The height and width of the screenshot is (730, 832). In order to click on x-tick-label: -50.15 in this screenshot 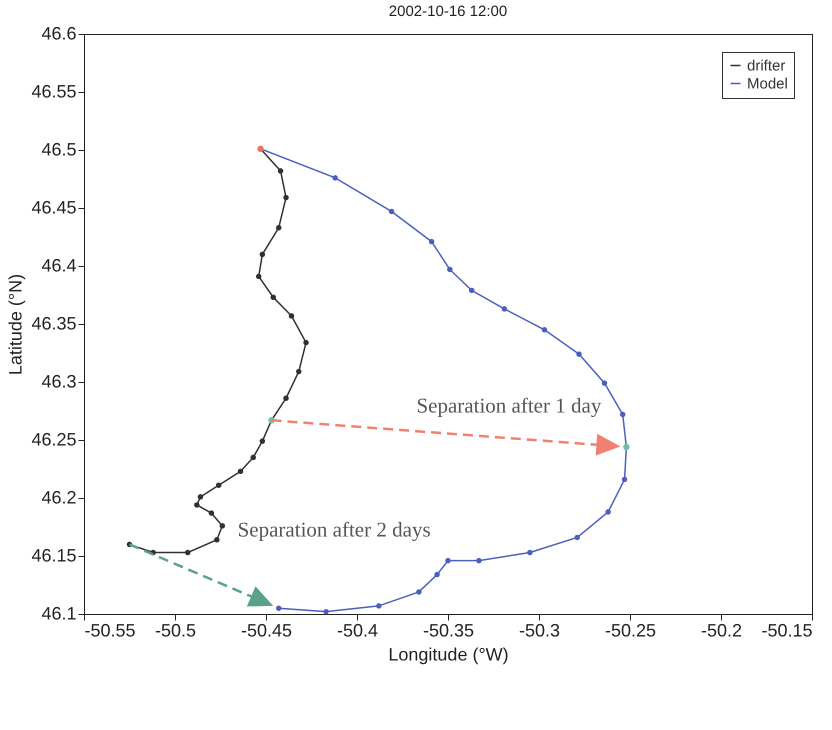, I will do `click(786, 630)`.